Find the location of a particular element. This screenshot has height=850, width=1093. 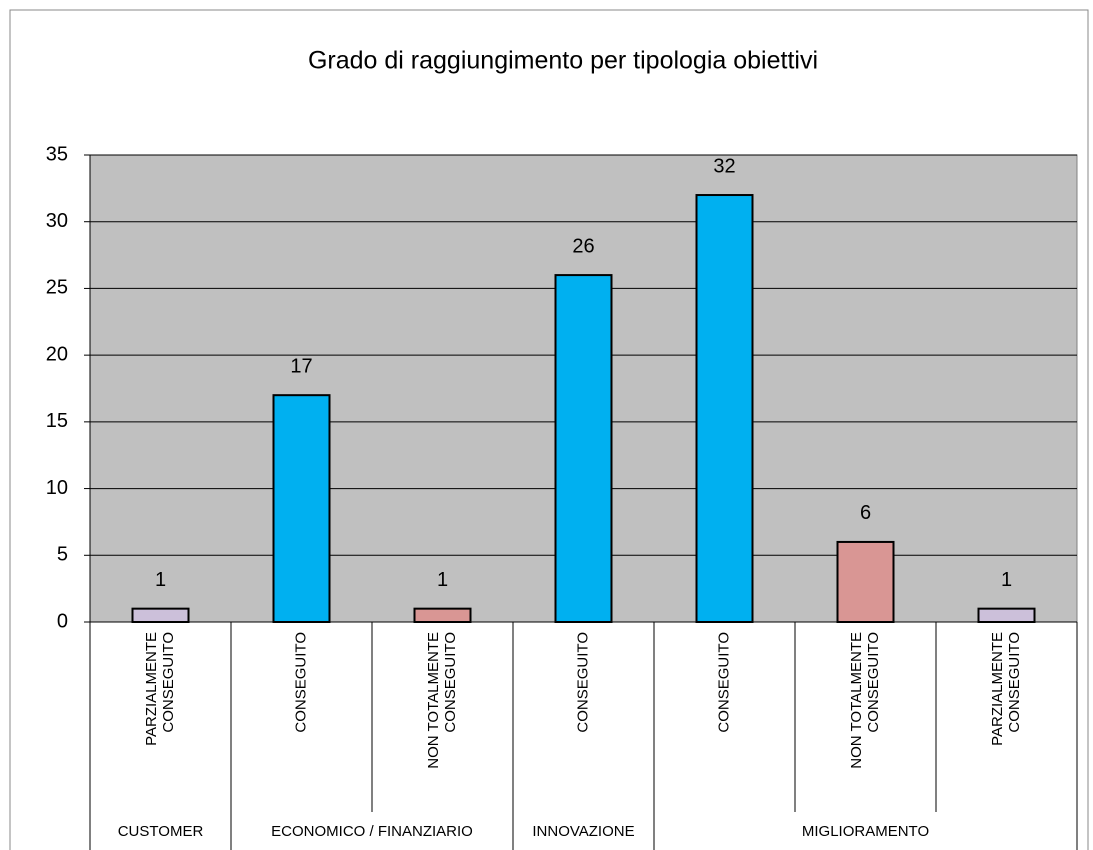

data-label: 26 is located at coordinates (583, 246).